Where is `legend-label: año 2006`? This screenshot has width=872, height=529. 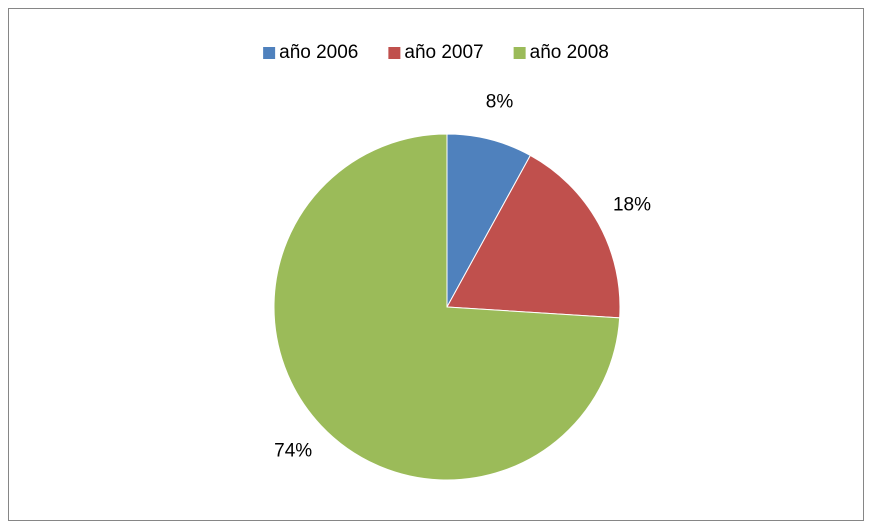
legend-label: año 2006 is located at coordinates (318, 52).